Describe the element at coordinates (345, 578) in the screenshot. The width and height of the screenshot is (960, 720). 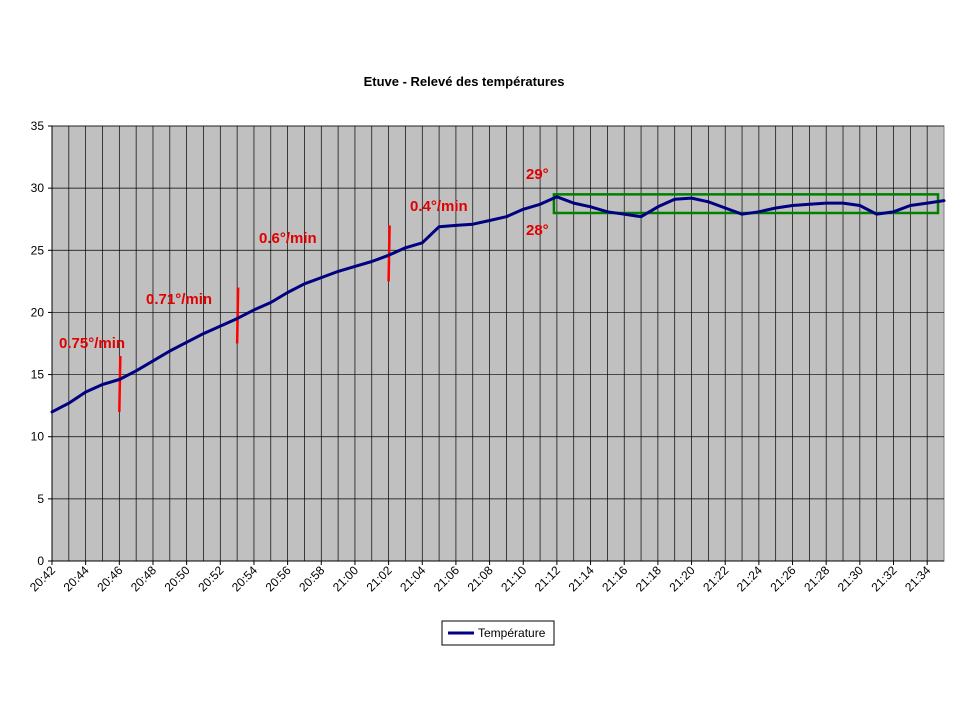
I see `x-tick-label: 21:00` at that location.